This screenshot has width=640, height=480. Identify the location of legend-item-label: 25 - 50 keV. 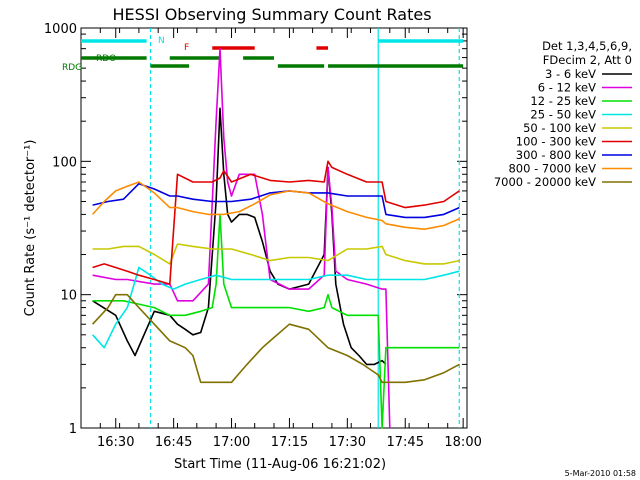
(563, 115).